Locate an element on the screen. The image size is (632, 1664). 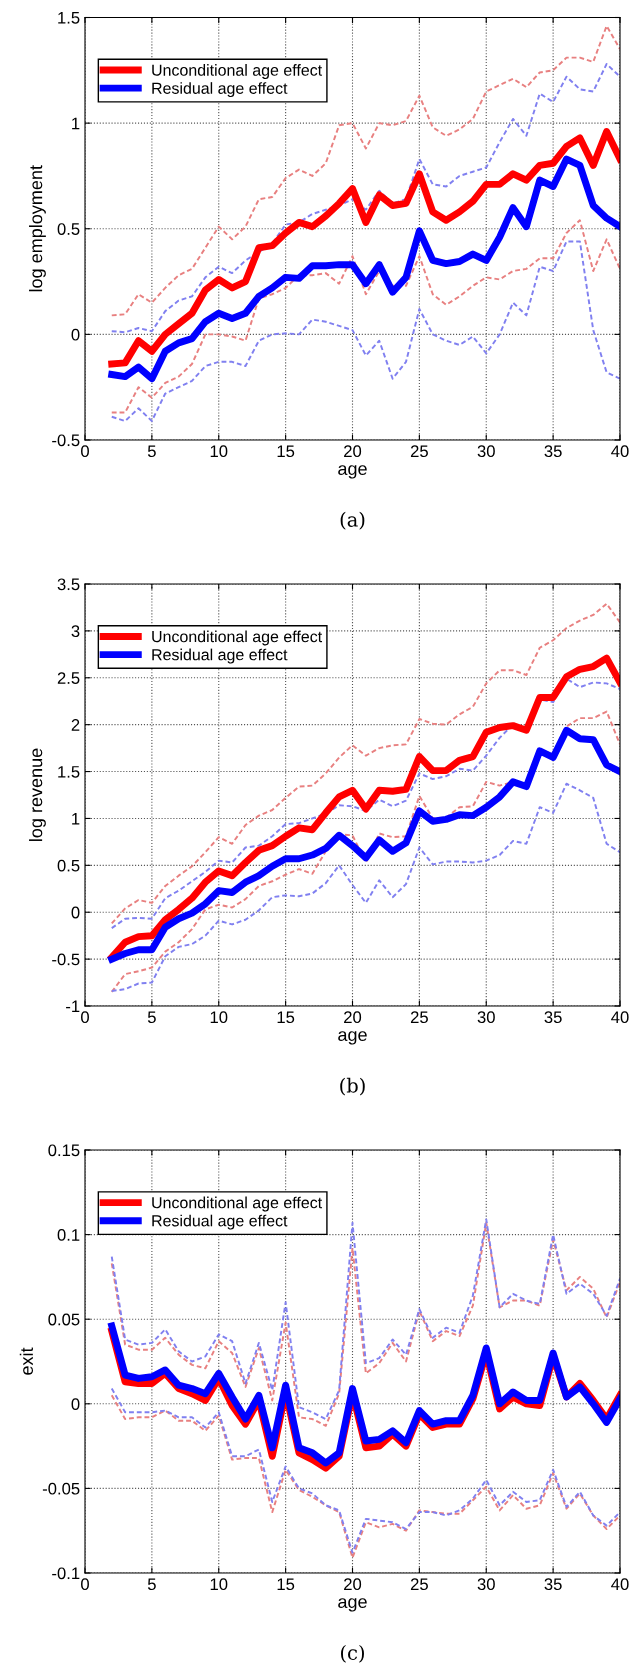
y-tick-label: -0.05 is located at coordinates (61, 1488).